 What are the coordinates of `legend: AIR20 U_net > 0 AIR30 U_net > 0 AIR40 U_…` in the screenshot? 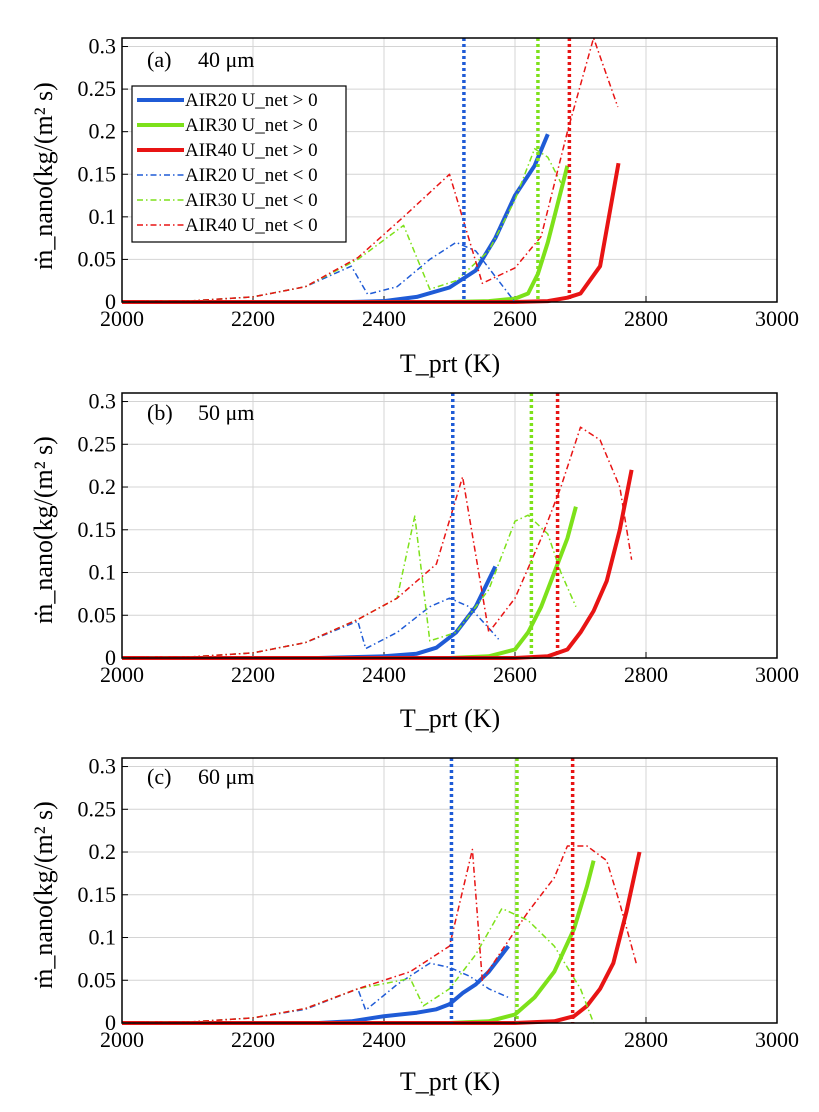 It's located at (239, 164).